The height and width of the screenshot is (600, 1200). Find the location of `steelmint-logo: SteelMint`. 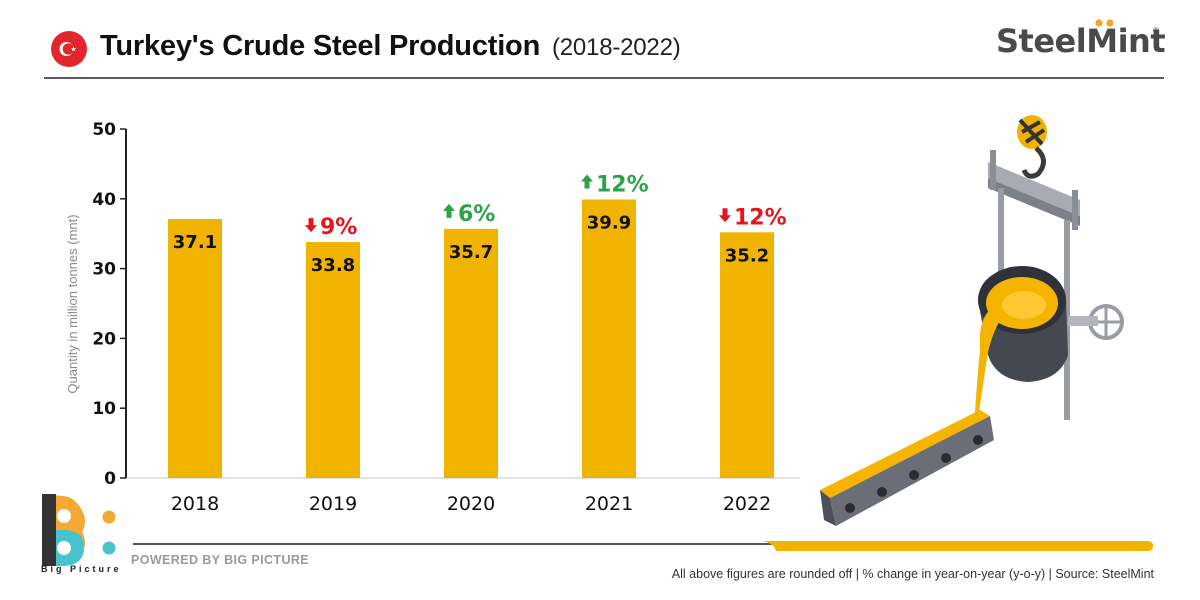

steelmint-logo: SteelMint is located at coordinates (1081, 41).